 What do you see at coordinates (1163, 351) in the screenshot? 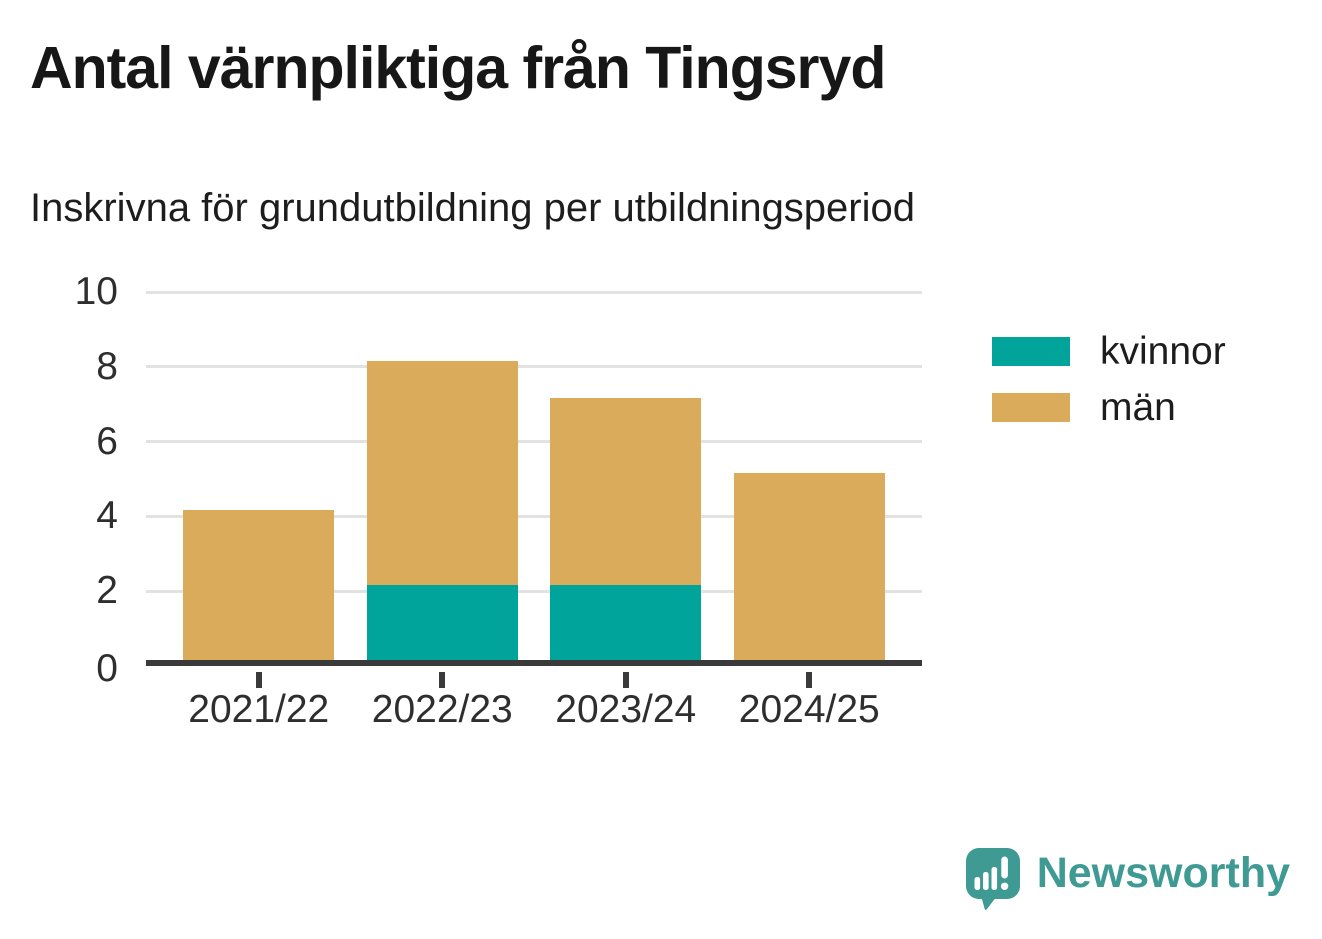
I see `legend-label: kvinnor` at bounding box center [1163, 351].